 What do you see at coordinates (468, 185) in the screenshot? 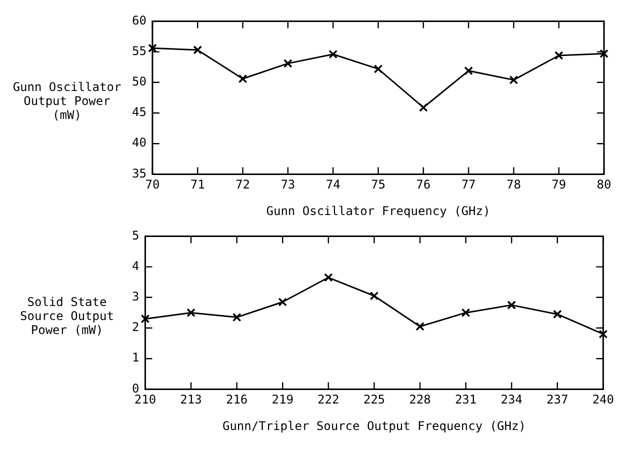
I see `x-tick-label: 77` at bounding box center [468, 185].